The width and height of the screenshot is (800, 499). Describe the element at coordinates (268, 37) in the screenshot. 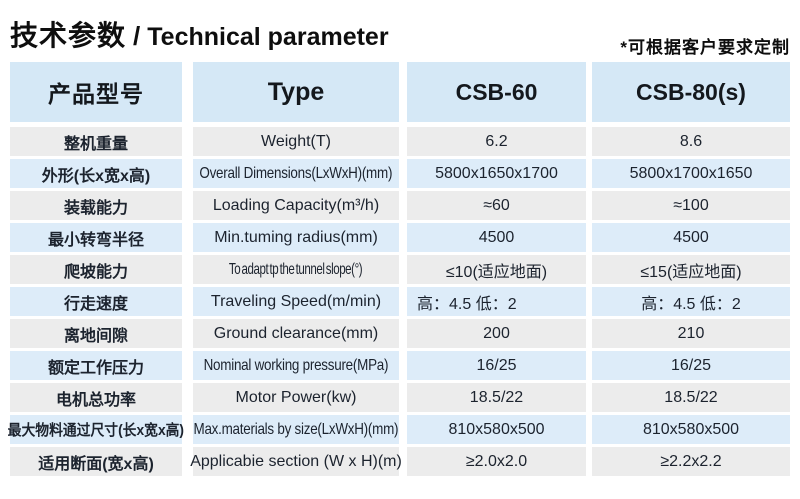

I see `page-title-english: Technical parameter` at that location.